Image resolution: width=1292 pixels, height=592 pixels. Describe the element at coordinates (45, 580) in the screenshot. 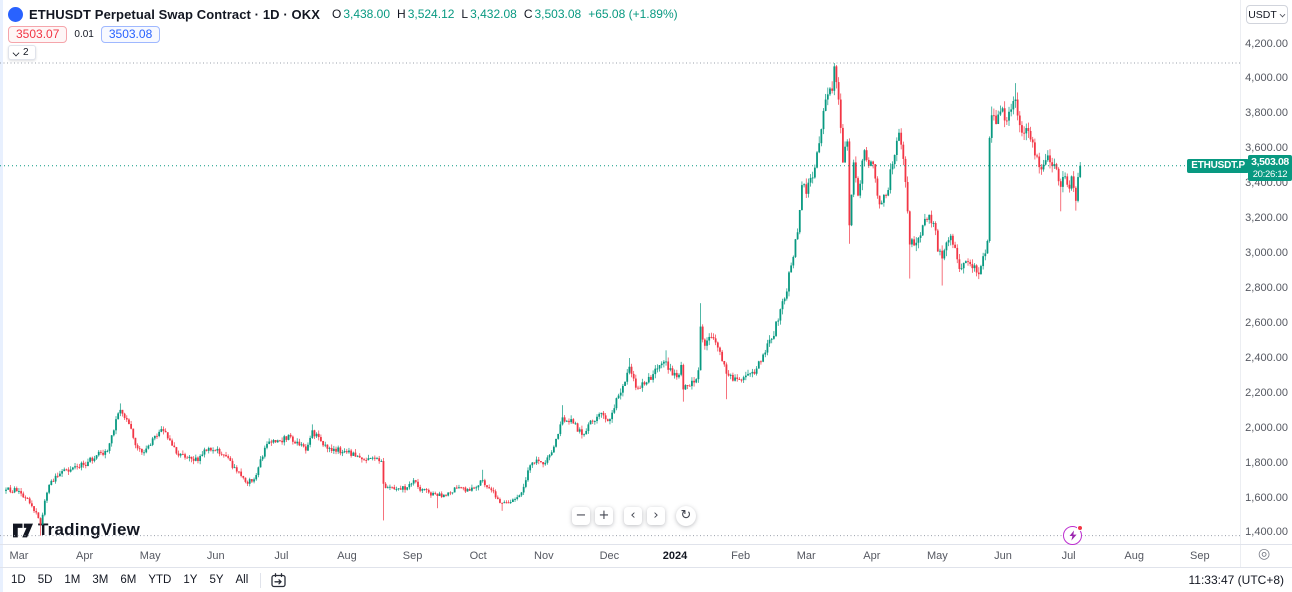

I see `range-5D-button: 5D` at that location.